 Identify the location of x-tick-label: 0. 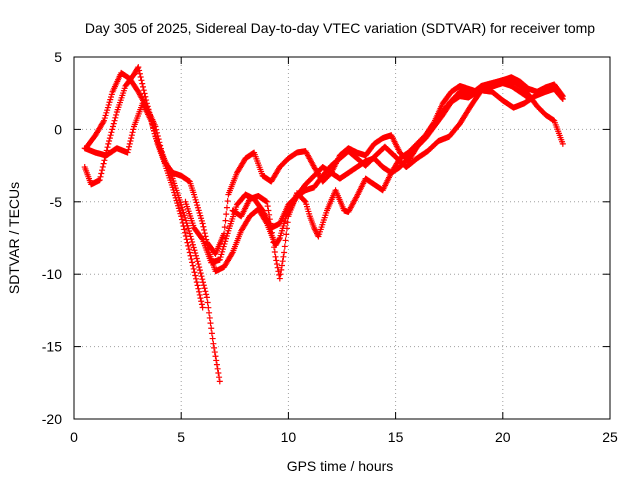
(74, 437).